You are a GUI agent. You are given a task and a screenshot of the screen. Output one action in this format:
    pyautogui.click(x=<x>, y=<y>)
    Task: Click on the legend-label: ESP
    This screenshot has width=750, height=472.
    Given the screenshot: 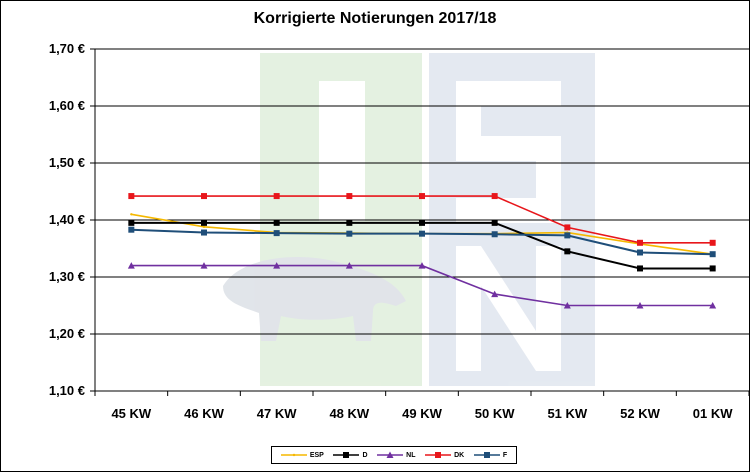 What is the action you would take?
    pyautogui.click(x=316, y=455)
    